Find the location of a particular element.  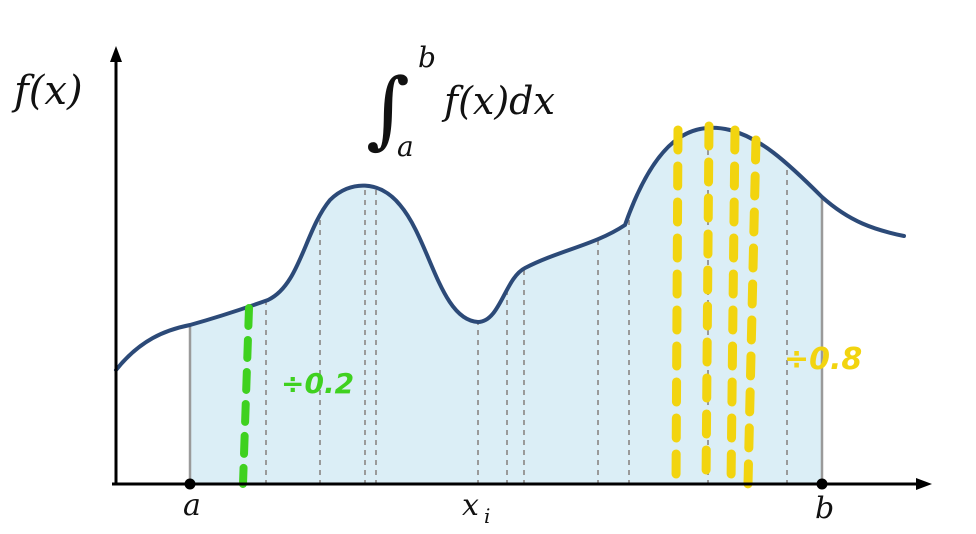

point-a-dot is located at coordinates (190, 484).